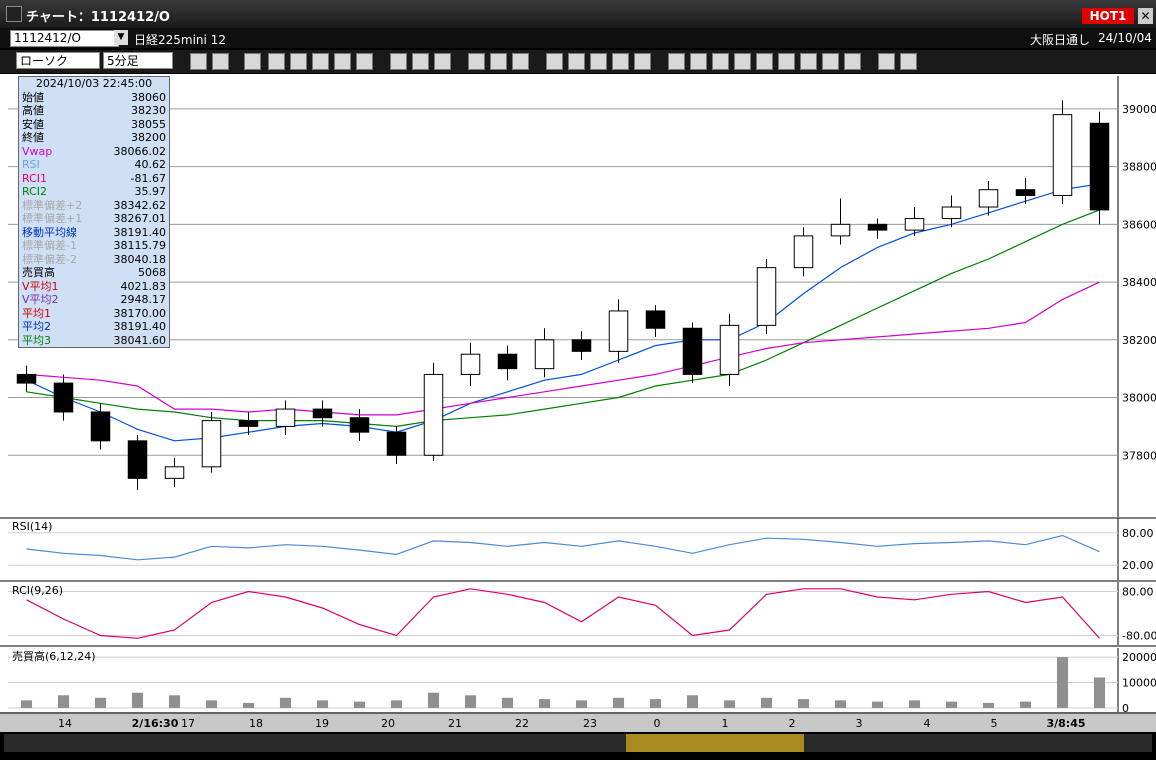 This screenshot has height=760, width=1156. What do you see at coordinates (52, 218) in the screenshot?
I see `info-label: 標準偏差+1` at bounding box center [52, 218].